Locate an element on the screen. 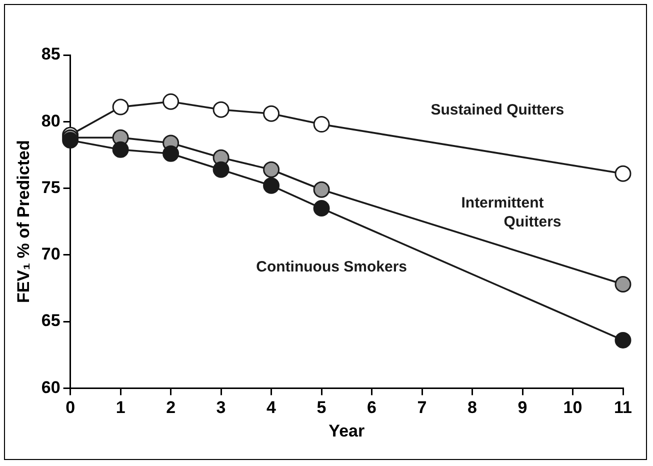 Image resolution: width=653 pixels, height=466 pixels. series-label: Sustained Quitters is located at coordinates (497, 109).